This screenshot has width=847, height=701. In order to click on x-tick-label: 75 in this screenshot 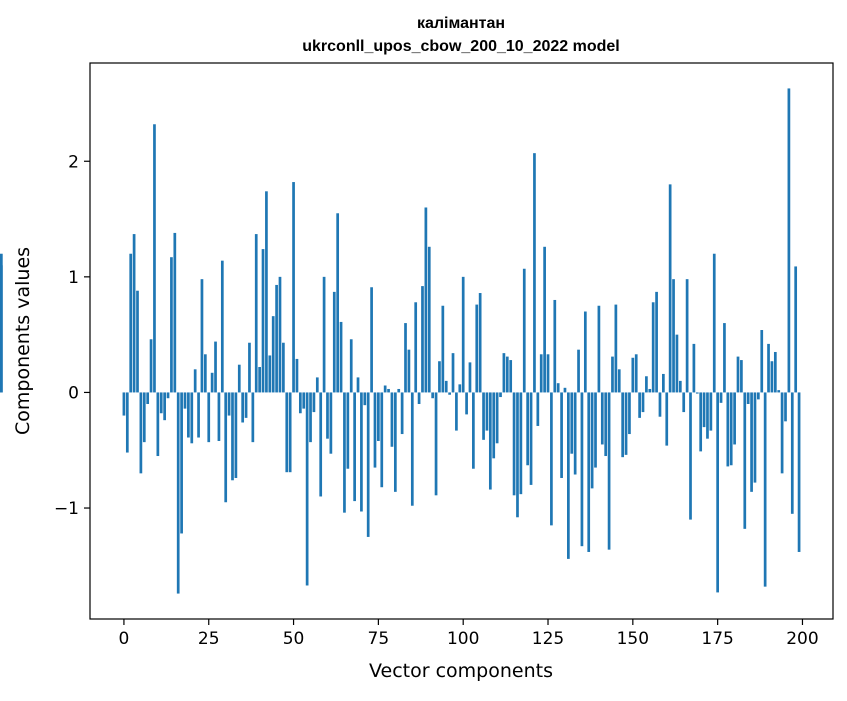, I will do `click(379, 639)`.